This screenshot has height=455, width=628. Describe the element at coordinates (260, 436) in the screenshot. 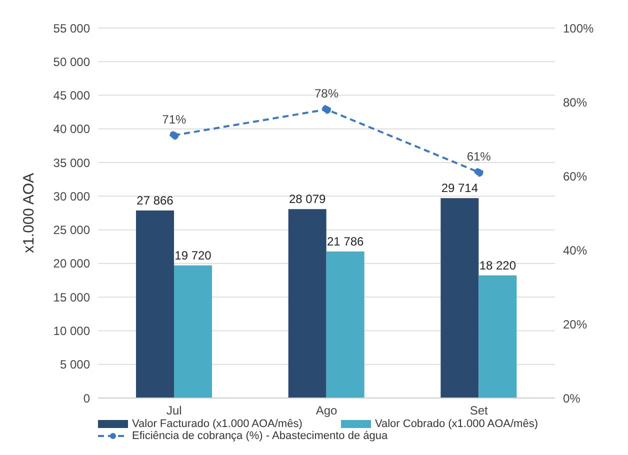

I see `legend-label: Eficiência de cobrança (%) - Abastecimento de água` at that location.